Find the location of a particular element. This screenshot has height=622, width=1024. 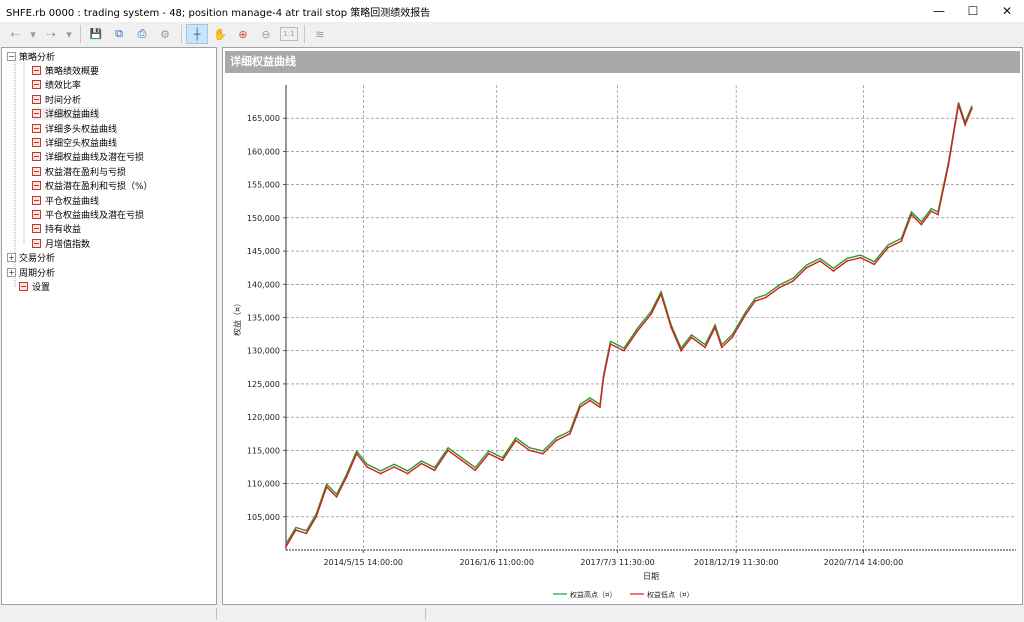

tree-item: 月增值指数 is located at coordinates (61, 243).